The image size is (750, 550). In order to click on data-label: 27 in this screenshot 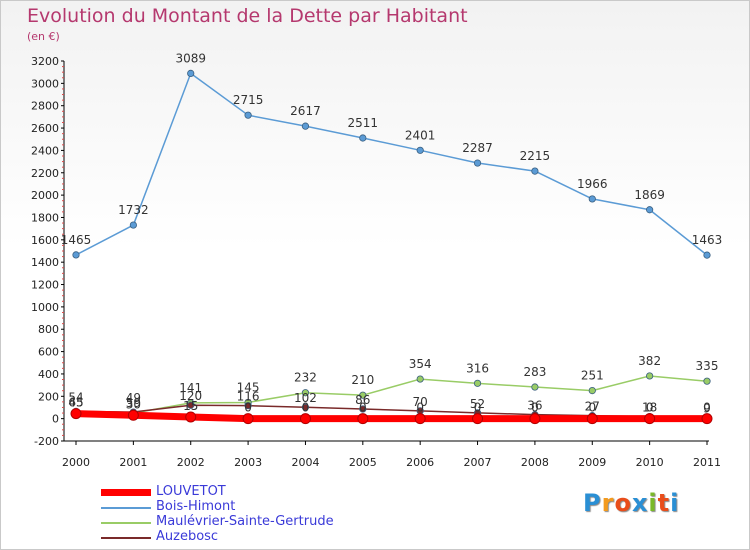, I will do `click(592, 407)`.